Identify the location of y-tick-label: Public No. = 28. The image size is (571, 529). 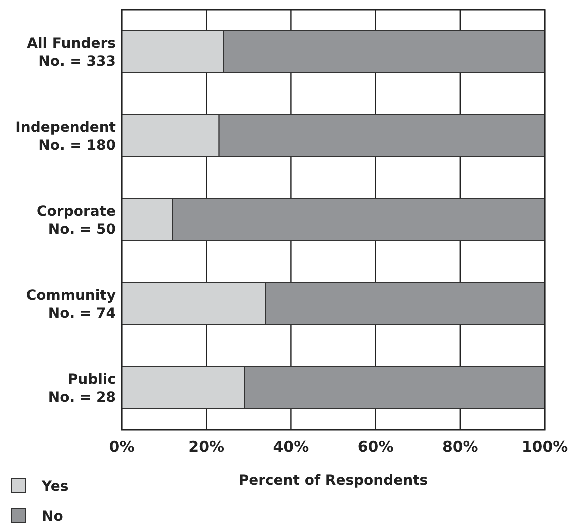
(82, 389).